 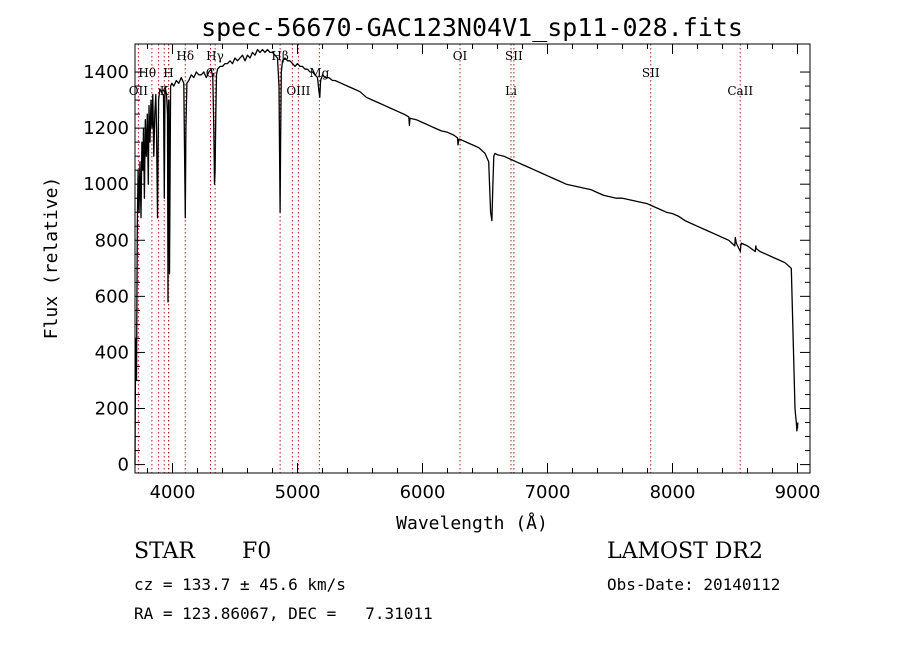 What do you see at coordinates (147, 73) in the screenshot?
I see `line-label: Hθ` at bounding box center [147, 73].